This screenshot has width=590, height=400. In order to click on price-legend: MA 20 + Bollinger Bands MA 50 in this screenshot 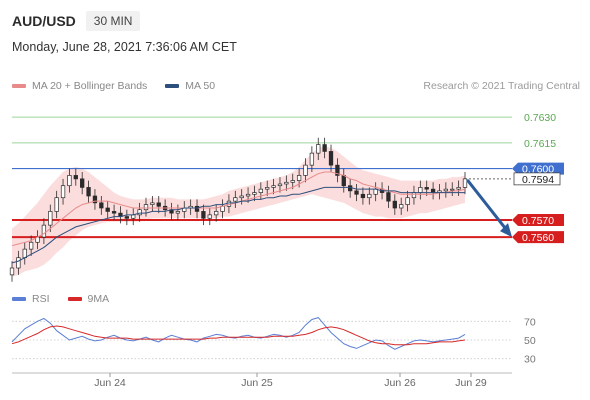, I will do `click(122, 86)`.